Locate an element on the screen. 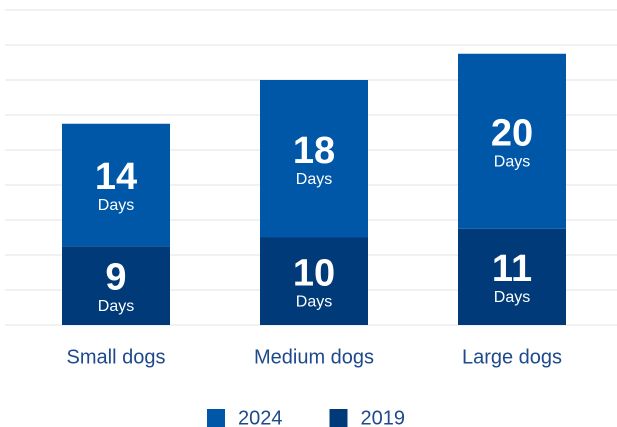 The height and width of the screenshot is (427, 617). value-label: 10 is located at coordinates (314, 273).